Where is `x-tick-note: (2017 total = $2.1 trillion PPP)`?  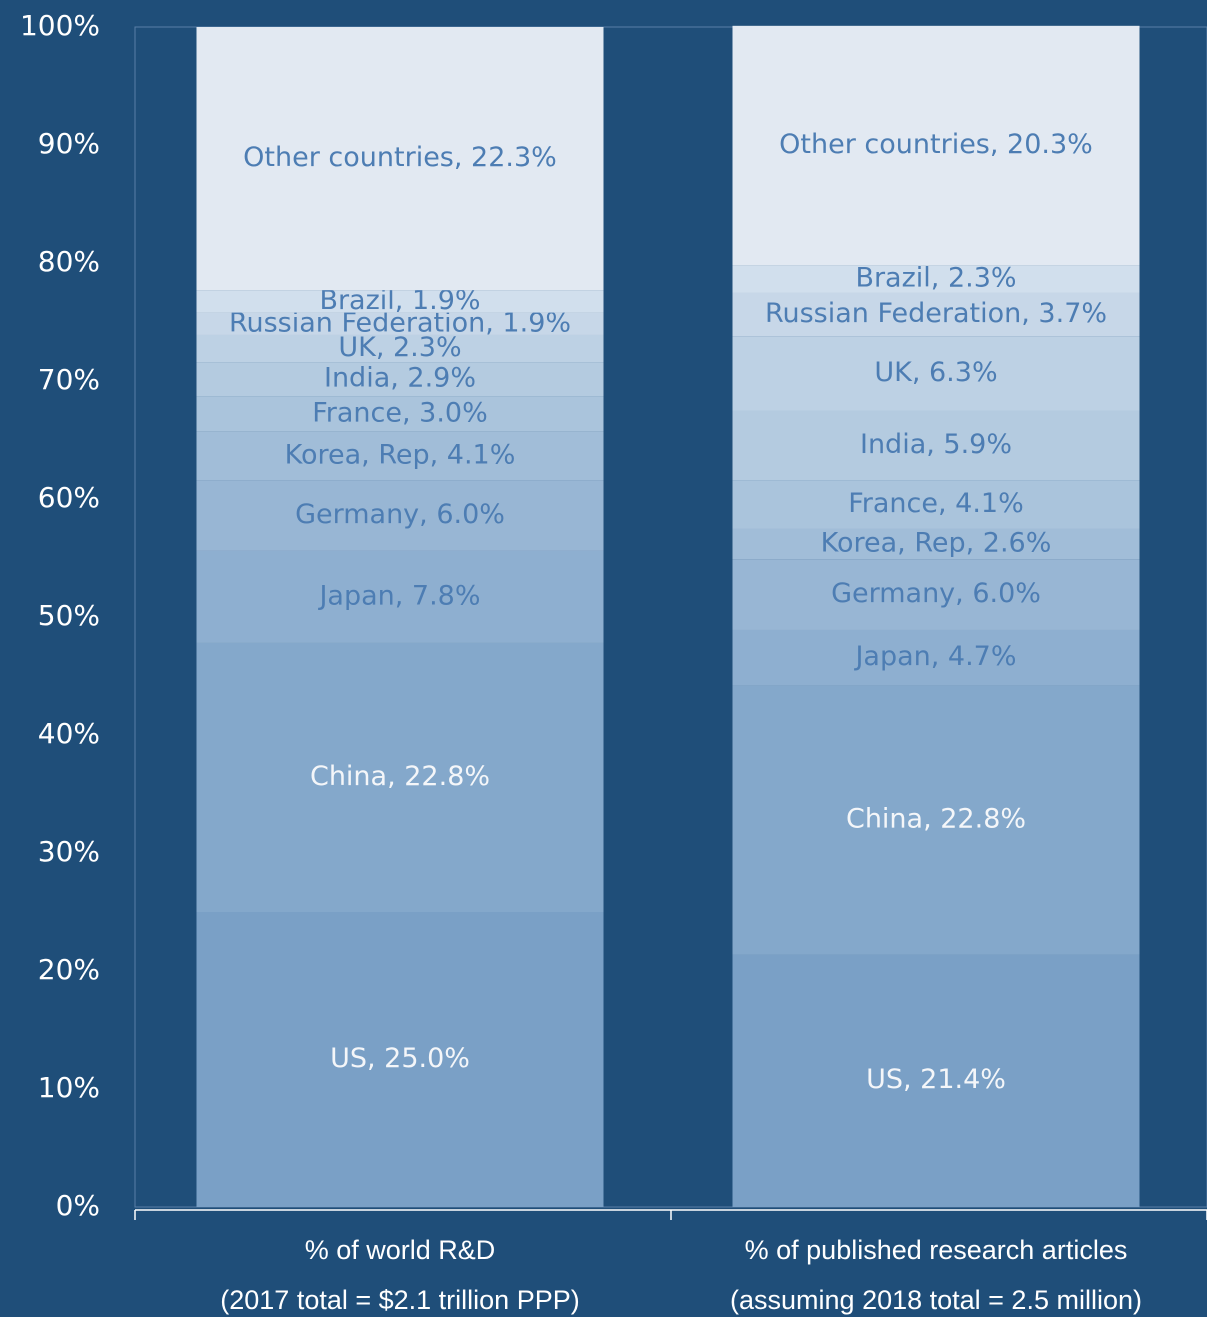 x-tick-note: (2017 total = $2.1 trillion PPP) is located at coordinates (399, 1300).